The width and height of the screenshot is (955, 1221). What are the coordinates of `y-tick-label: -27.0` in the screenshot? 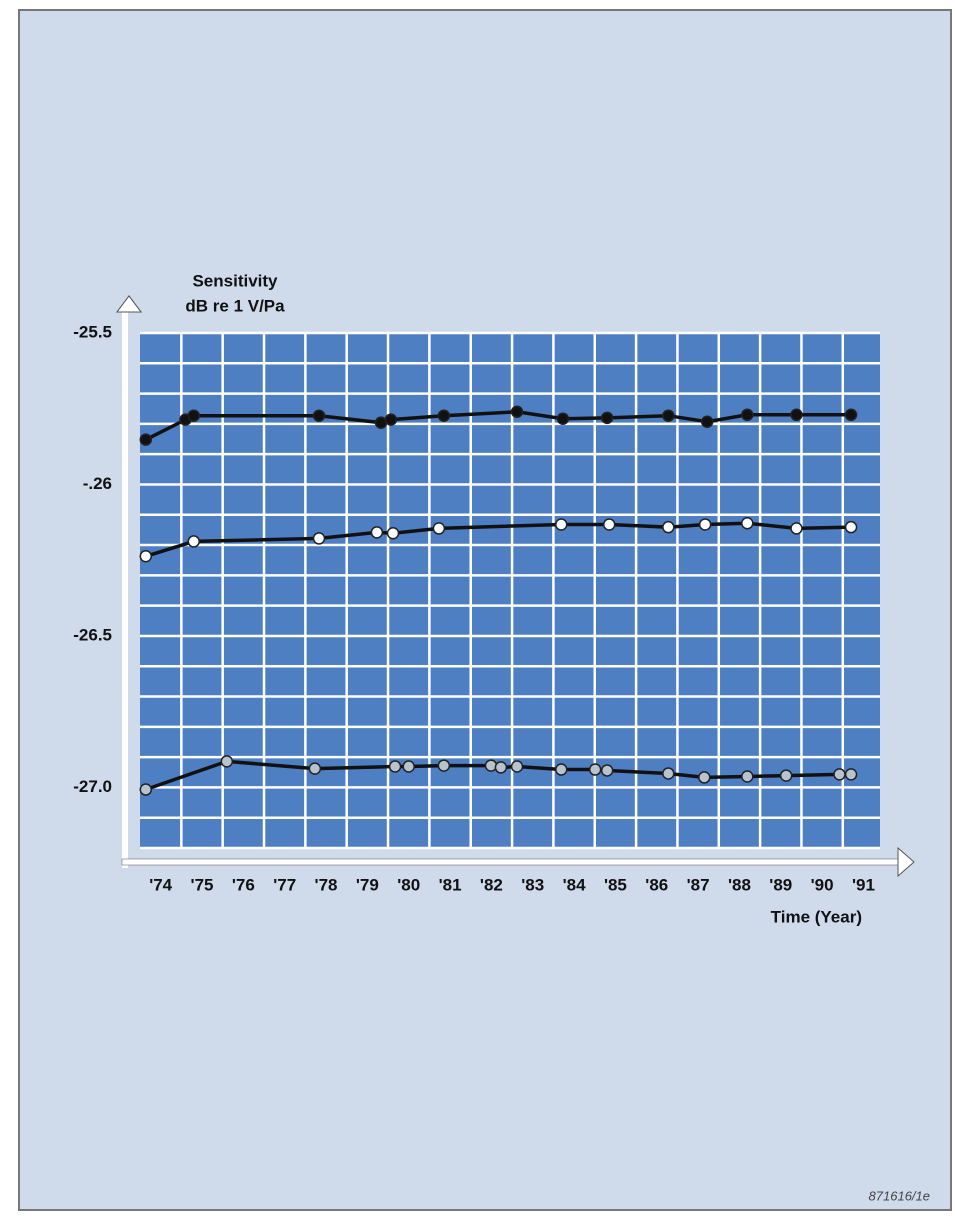 It's located at (92, 786).